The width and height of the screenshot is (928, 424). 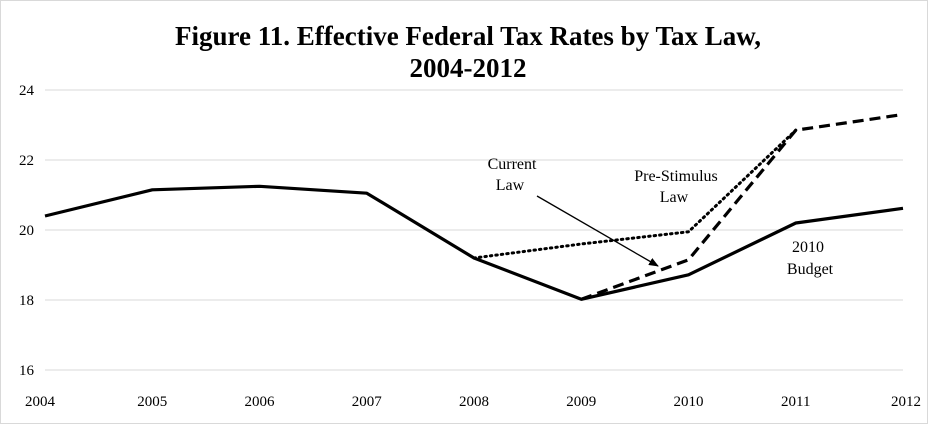 What do you see at coordinates (674, 197) in the screenshot?
I see `pre-stimulus-label-line2: Law` at bounding box center [674, 197].